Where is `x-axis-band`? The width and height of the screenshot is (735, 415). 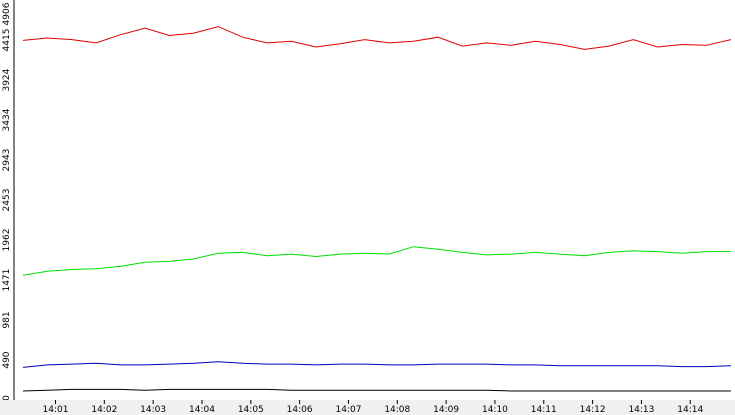
x-axis-band is located at coordinates (367, 407).